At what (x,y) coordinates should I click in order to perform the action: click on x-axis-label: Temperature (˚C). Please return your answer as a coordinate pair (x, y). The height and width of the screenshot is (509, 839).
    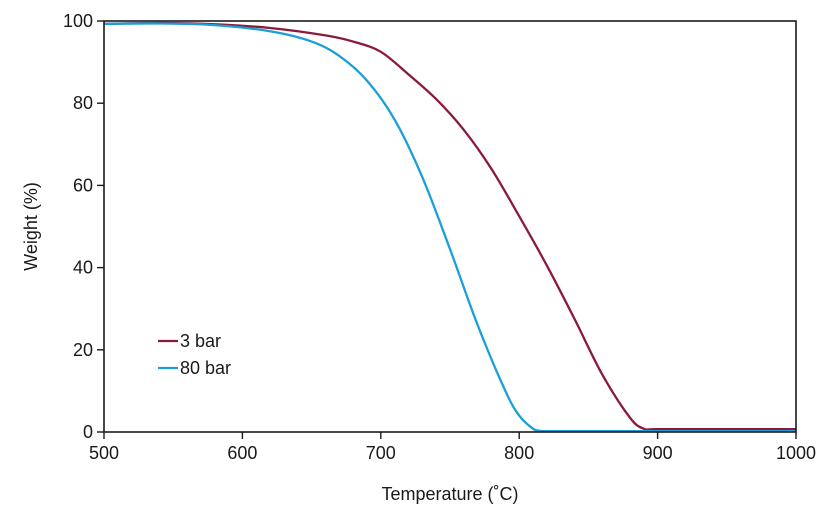
    Looking at the image, I should click on (449, 494).